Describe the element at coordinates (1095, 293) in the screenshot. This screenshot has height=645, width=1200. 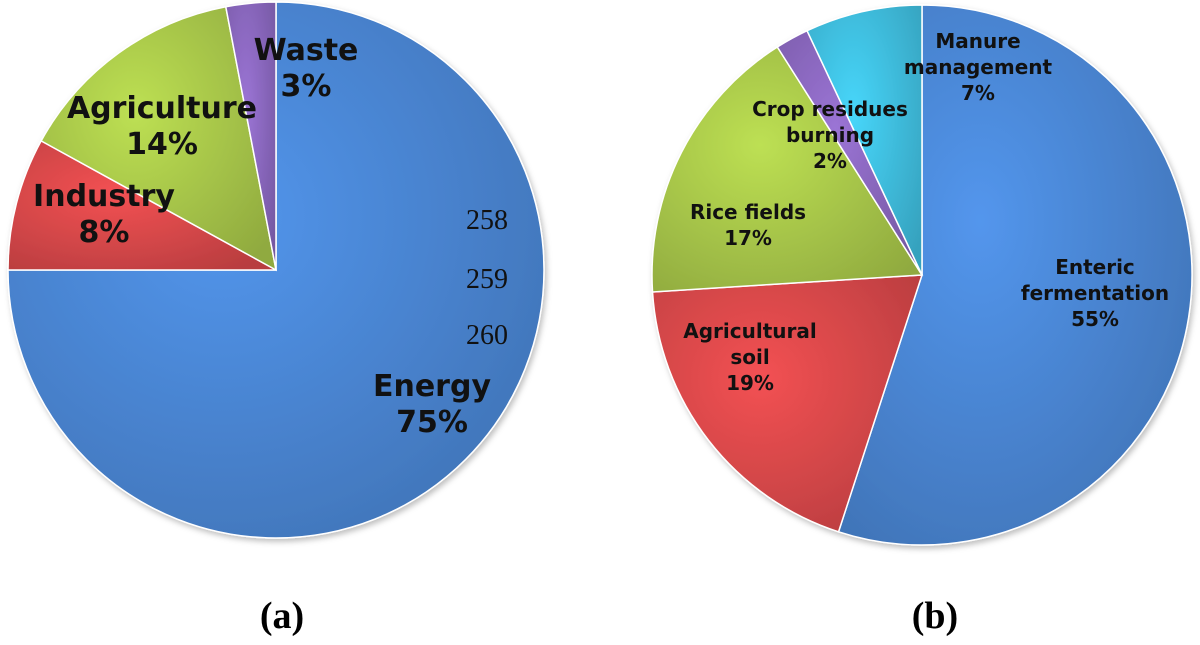
I see `pie-b-label-enteric-fermentation: Enteric fermentation 55%` at that location.